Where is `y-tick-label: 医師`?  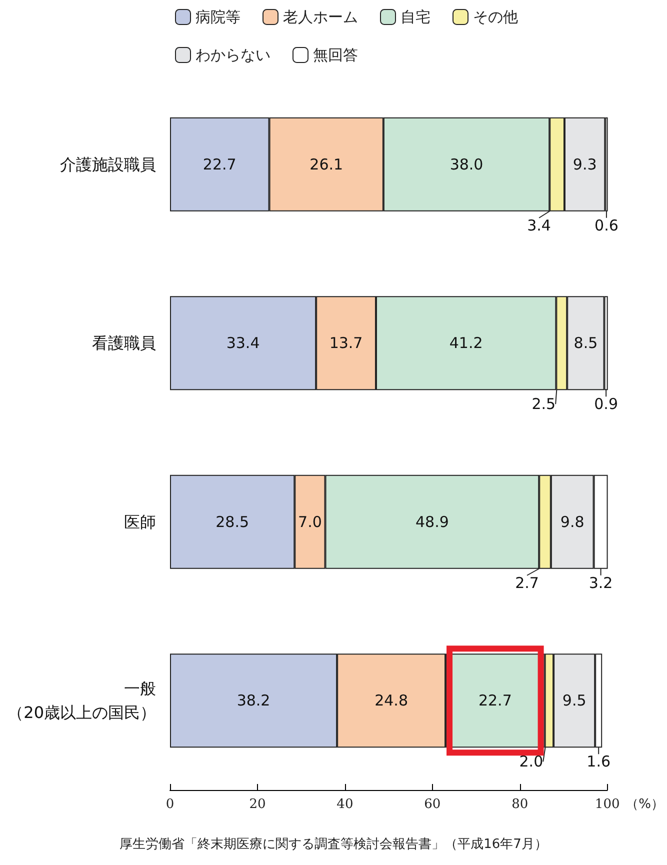
y-tick-label: 医師 is located at coordinates (140, 522).